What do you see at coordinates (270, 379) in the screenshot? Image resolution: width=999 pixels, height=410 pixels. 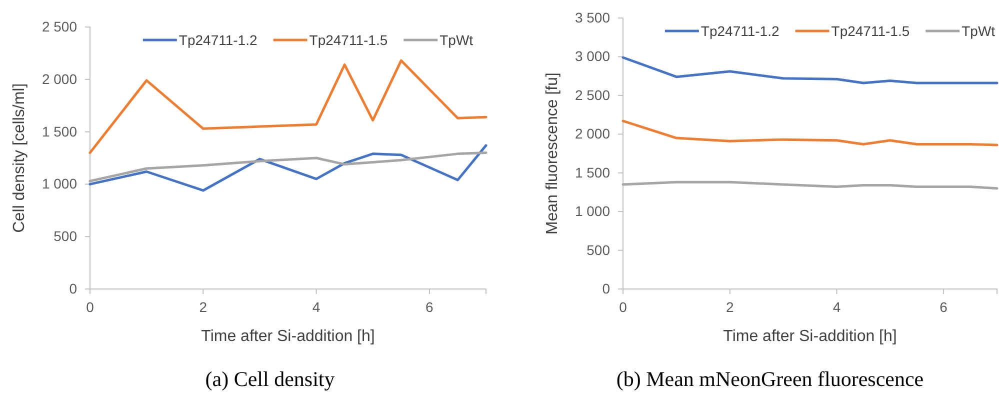 I see `text: (a) Cell density` at bounding box center [270, 379].